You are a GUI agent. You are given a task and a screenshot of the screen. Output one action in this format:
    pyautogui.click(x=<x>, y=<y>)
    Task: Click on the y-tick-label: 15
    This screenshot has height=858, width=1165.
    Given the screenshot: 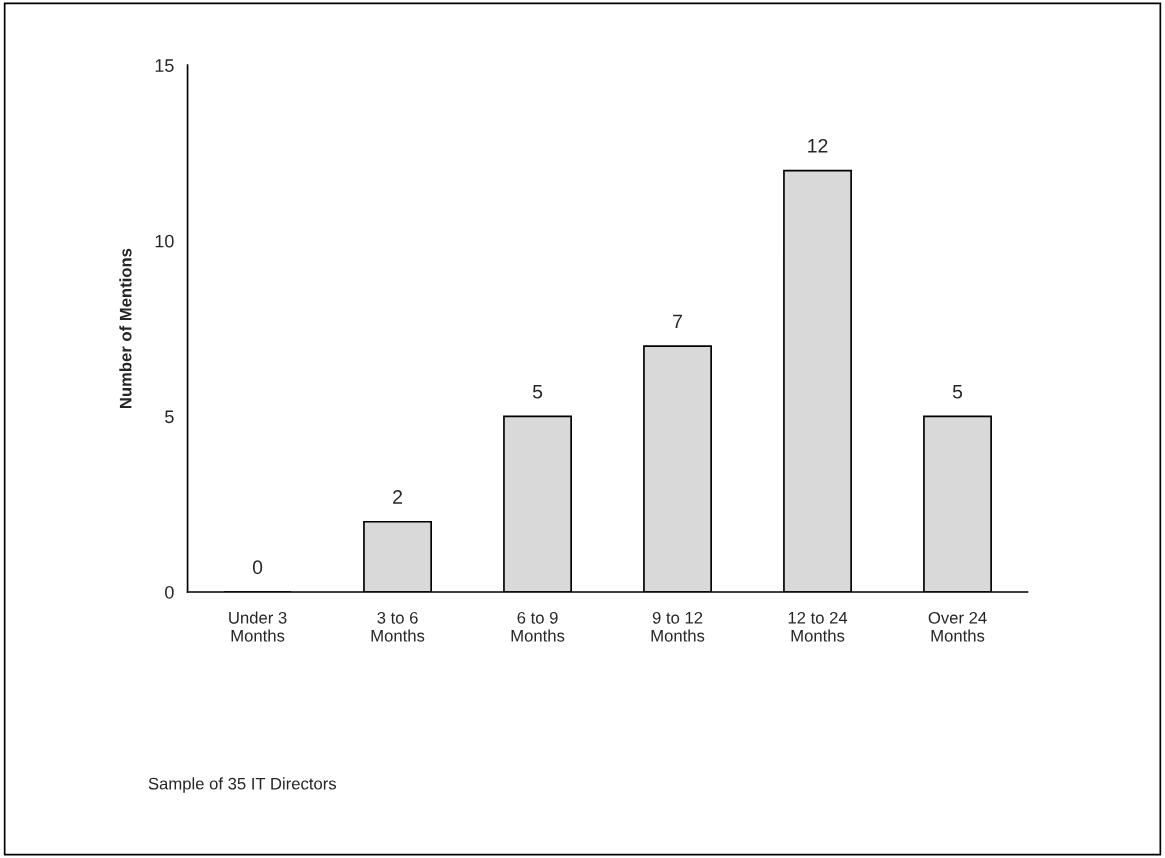 What is the action you would take?
    pyautogui.click(x=164, y=65)
    